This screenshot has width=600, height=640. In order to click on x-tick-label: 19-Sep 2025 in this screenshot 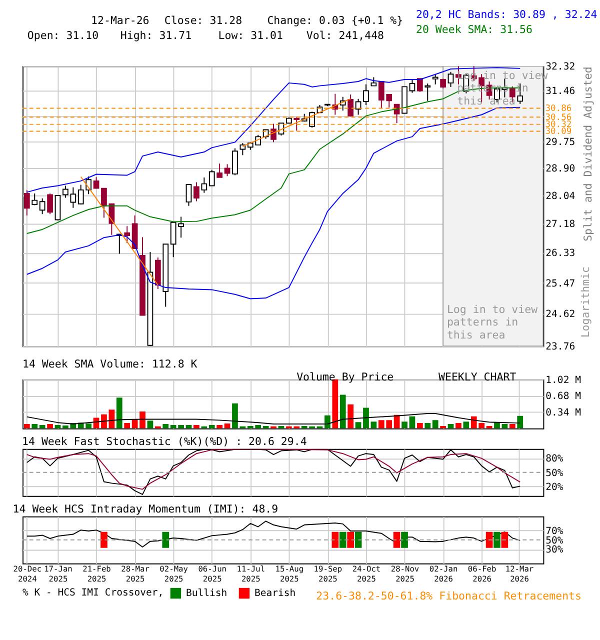, I will do `click(328, 574)`.